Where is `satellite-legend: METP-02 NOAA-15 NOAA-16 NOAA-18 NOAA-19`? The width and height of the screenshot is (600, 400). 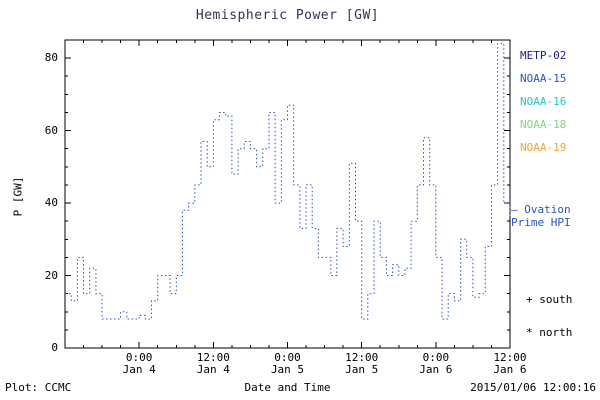
satellite-legend: METP-02 NOAA-15 NOAA-16 NOAA-18 NOAA-19 is located at coordinates (543, 101).